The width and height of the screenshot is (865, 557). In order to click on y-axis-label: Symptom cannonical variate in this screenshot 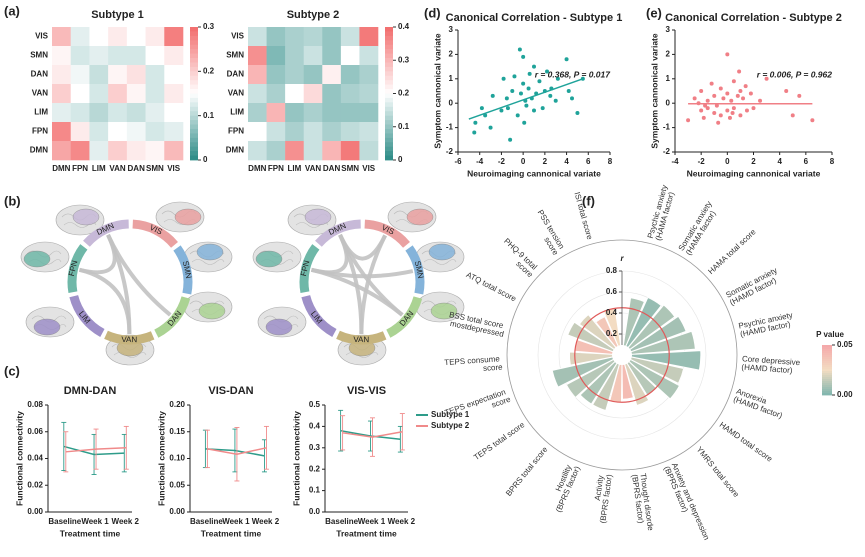, I will do `click(654, 91)`.